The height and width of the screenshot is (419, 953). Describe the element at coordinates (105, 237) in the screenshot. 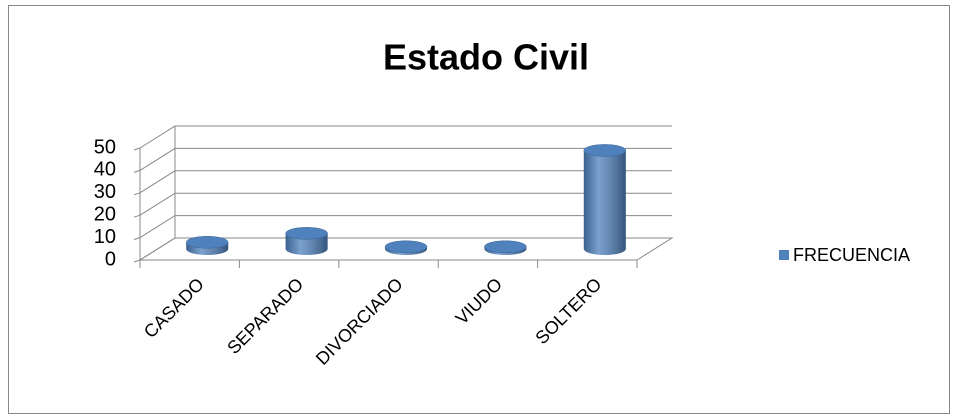

I see `y-tick-label: 10` at that location.